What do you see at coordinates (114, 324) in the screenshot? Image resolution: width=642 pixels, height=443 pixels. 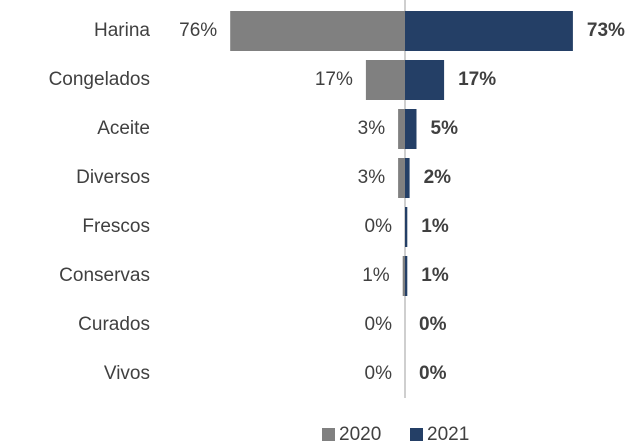 I see `category-label: Curados` at bounding box center [114, 324].